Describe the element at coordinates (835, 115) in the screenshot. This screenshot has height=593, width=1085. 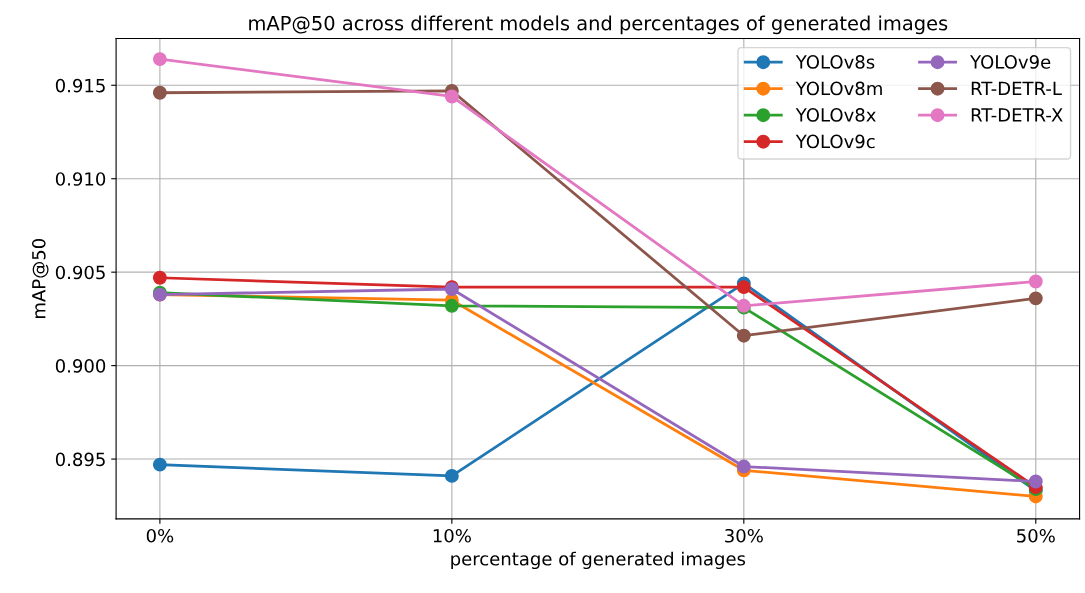
I see `legend-label: YOLOv8x` at that location.